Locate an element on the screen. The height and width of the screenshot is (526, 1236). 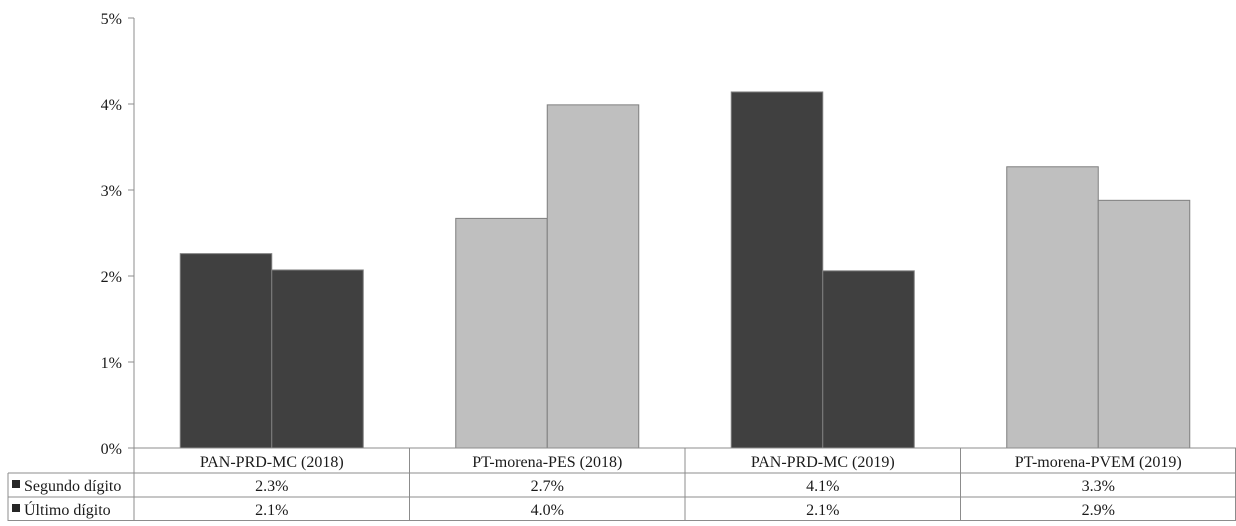
y-tick-label: 3% is located at coordinates (111, 191).